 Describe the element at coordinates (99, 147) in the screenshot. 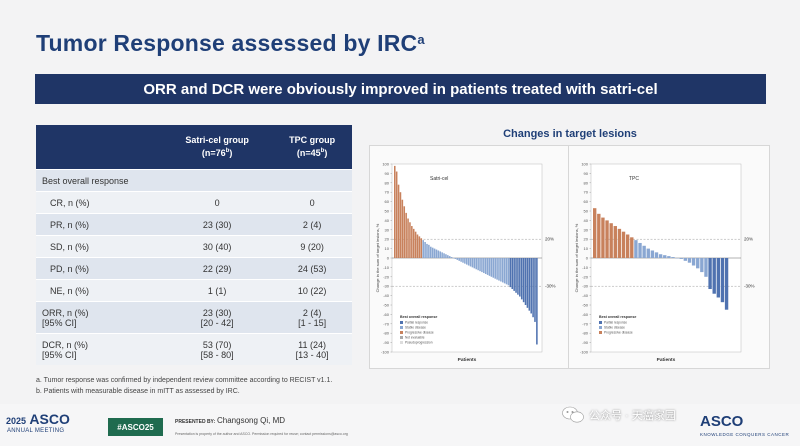

I see `table-header-empty` at that location.